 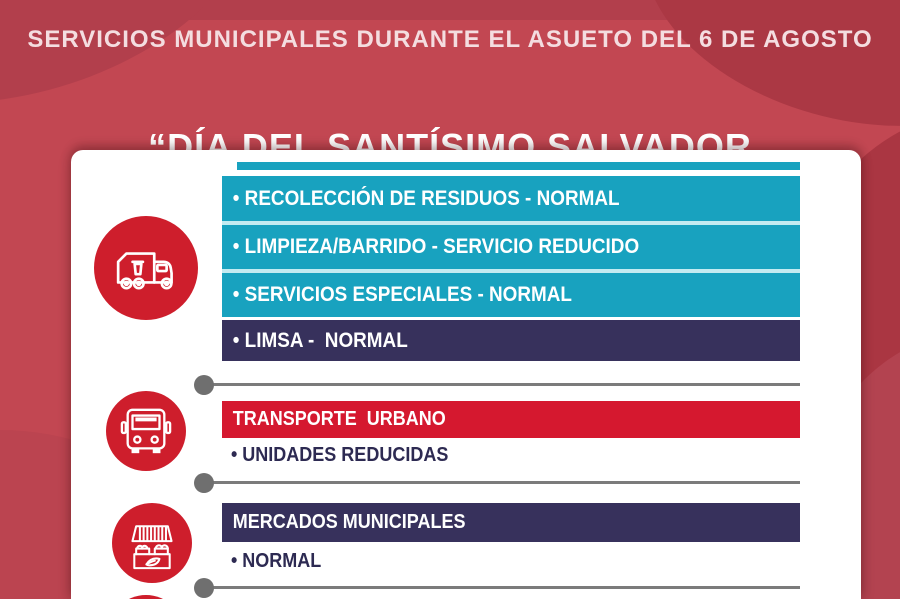 I want to click on service-bar-limsa: • LIMSA - NORMAL, so click(x=511, y=340).